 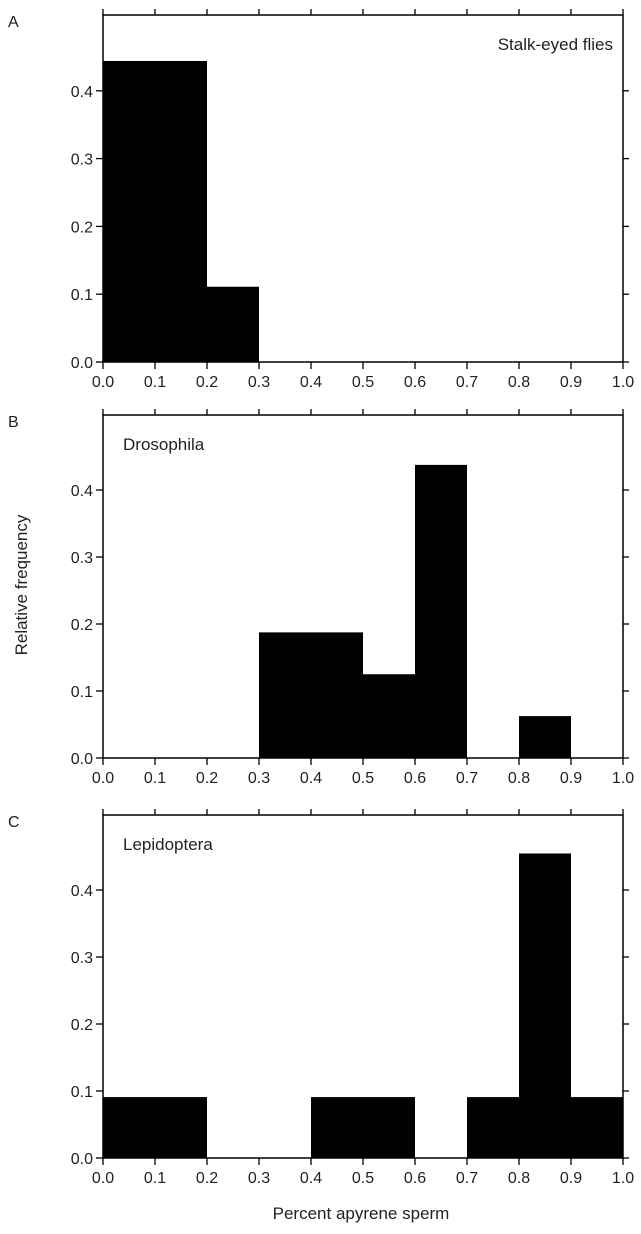 What do you see at coordinates (168, 844) in the screenshot?
I see `panel-title: Lepidoptera` at bounding box center [168, 844].